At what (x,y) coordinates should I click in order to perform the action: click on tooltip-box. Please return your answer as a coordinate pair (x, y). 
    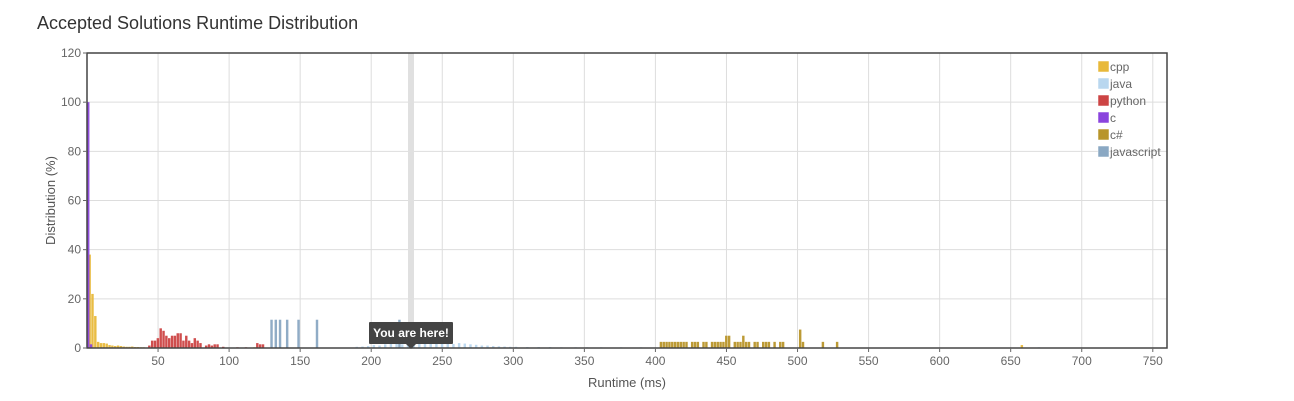
    Looking at the image, I should click on (411, 333).